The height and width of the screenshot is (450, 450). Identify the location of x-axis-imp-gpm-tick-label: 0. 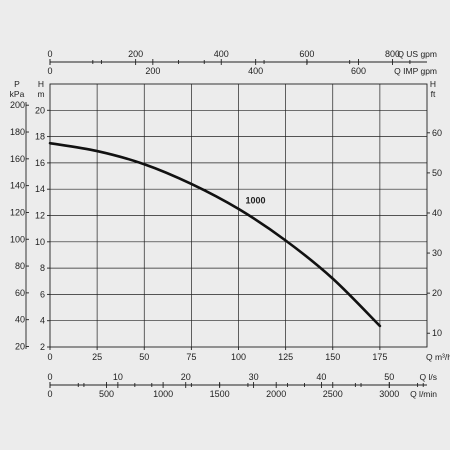
(49, 71).